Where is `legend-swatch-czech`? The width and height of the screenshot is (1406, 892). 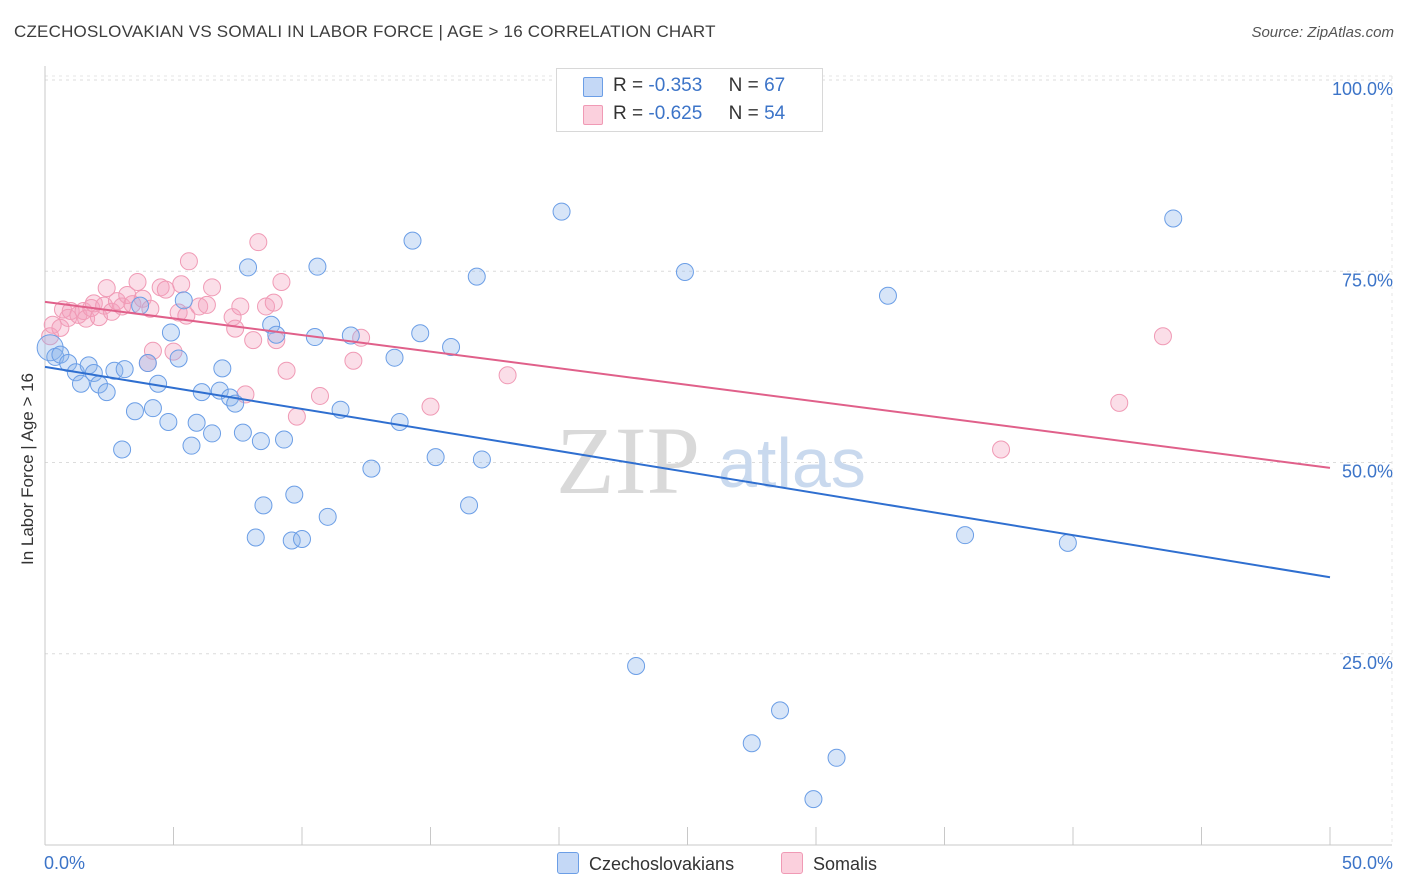 legend-swatch-czech is located at coordinates (593, 87).